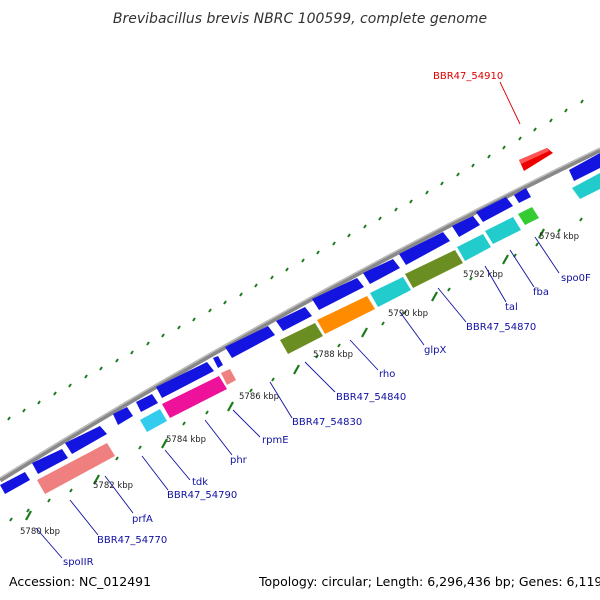  I want to click on tick-label: 5784 kbp, so click(186, 440).